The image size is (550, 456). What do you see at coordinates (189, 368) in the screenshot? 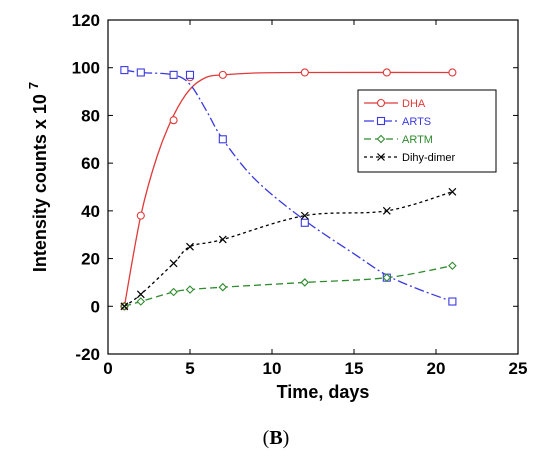
I see `x-tick-label: 5` at bounding box center [189, 368].